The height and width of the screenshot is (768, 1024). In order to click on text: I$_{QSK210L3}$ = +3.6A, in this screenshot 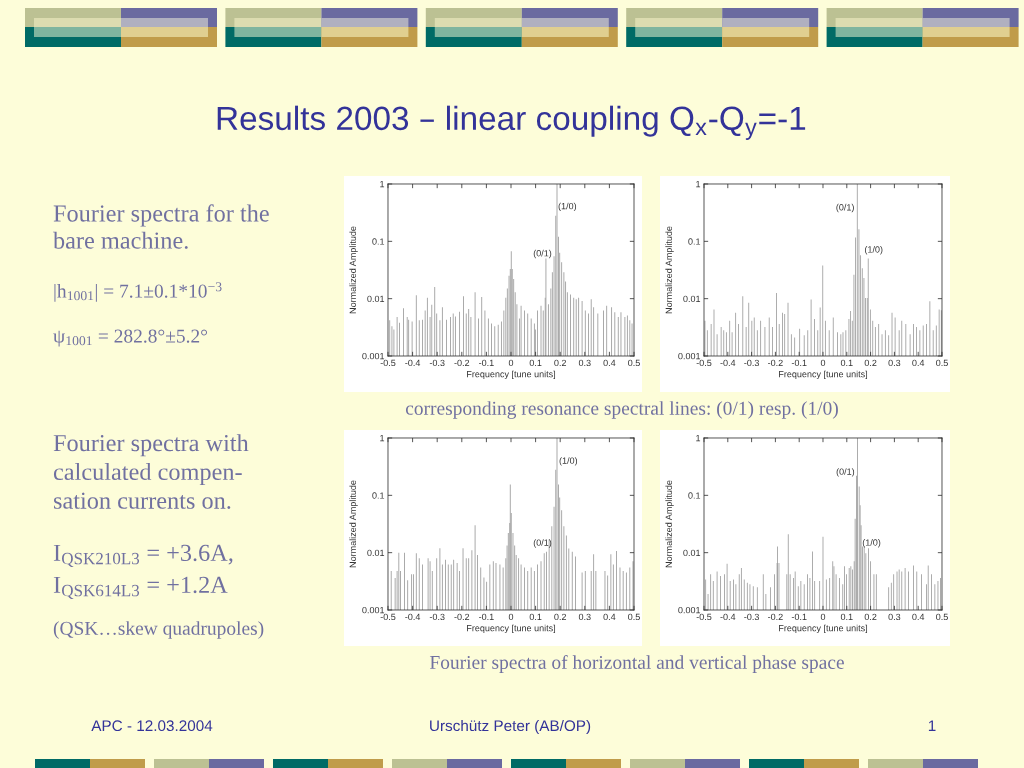, I will do `click(143, 555)`.